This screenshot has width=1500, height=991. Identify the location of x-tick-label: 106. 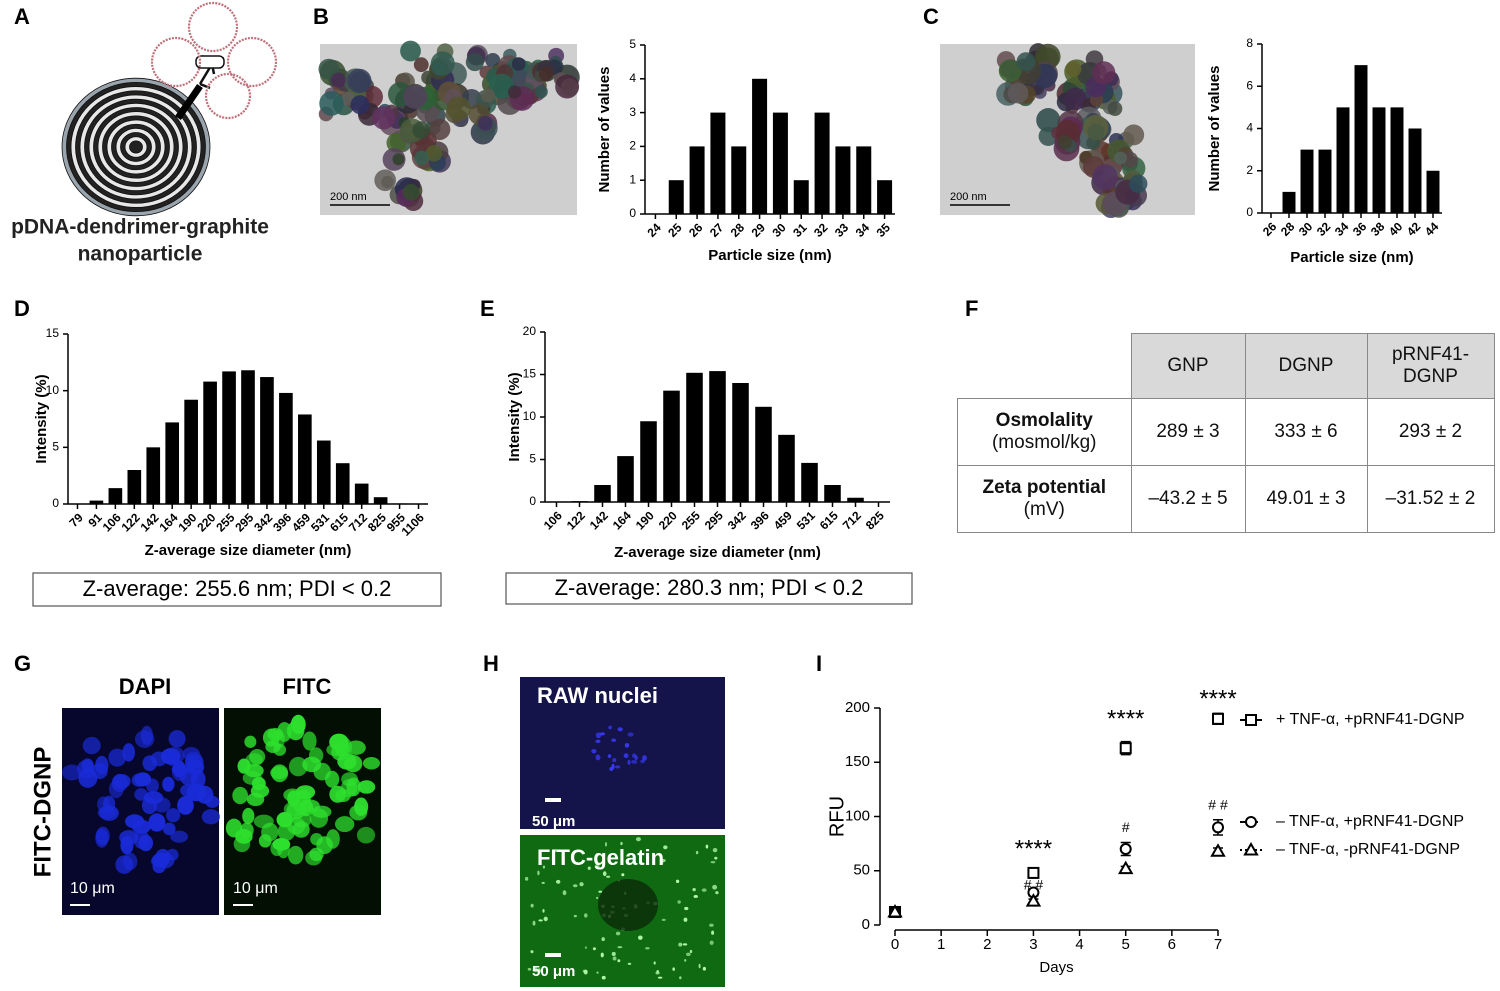
(553, 520).